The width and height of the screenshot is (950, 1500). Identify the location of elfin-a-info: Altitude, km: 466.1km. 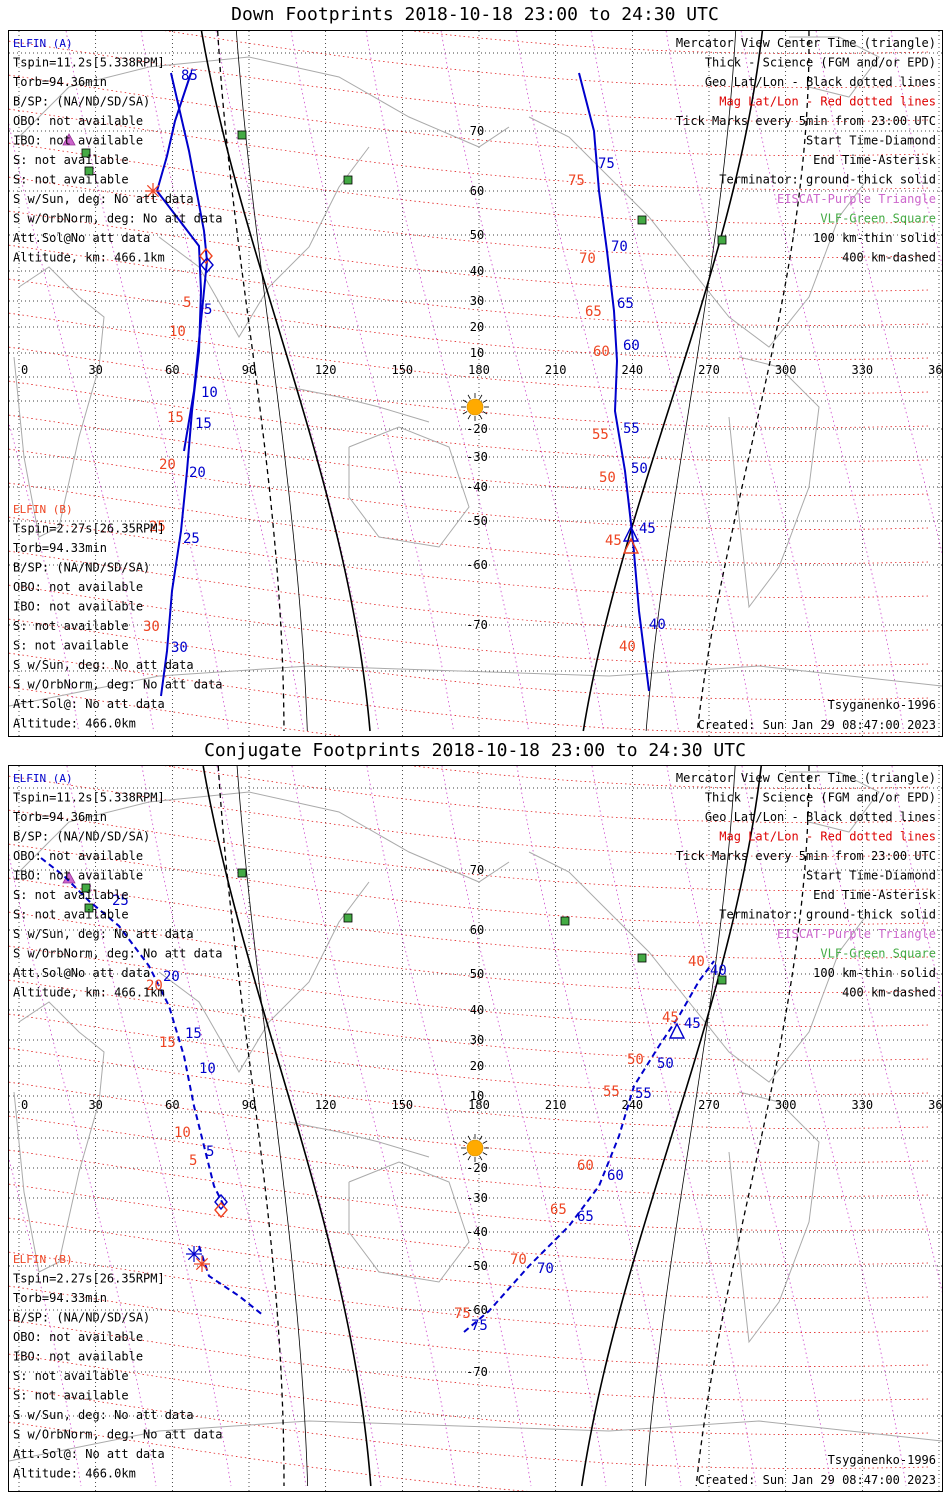
(89, 258).